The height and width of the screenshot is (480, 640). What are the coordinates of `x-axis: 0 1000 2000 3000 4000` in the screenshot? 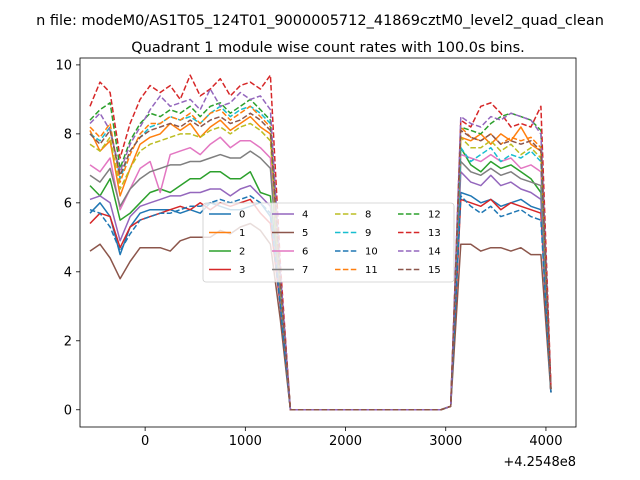 It's located at (351, 438).